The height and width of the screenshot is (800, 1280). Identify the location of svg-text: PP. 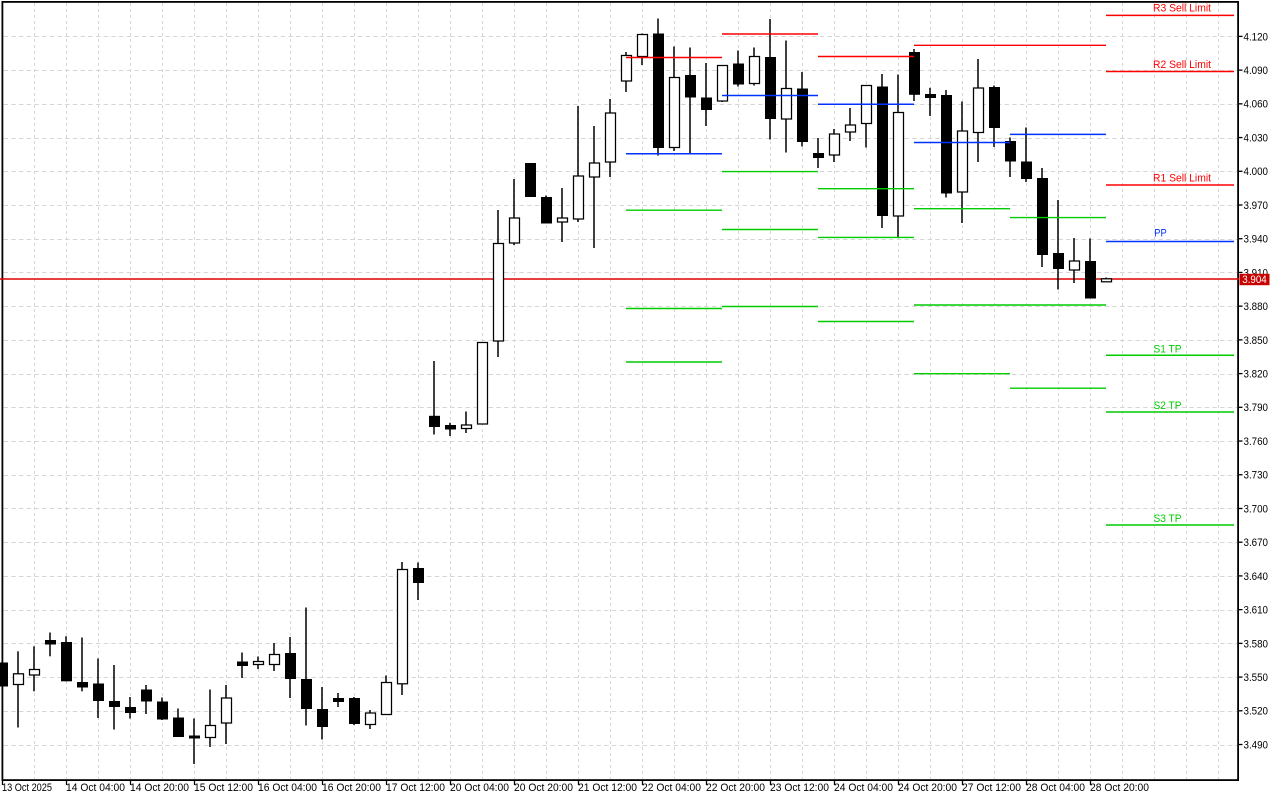
(1160, 234).